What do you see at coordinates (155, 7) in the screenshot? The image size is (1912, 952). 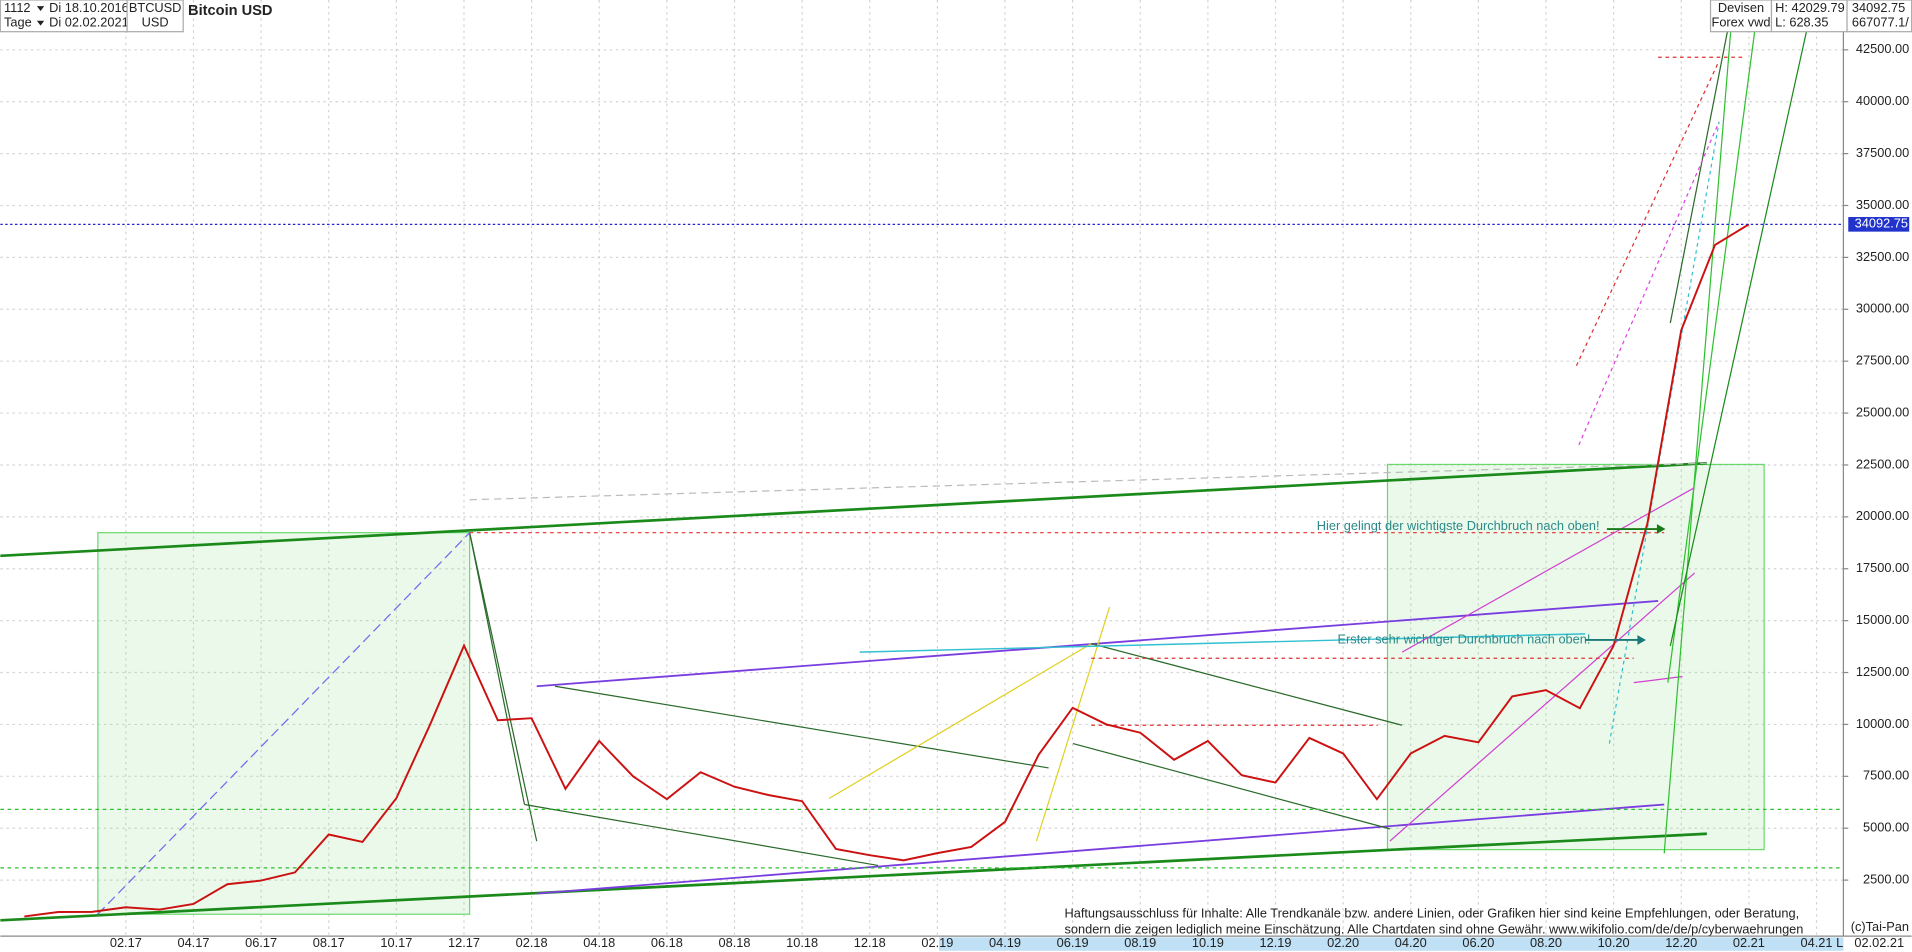 I see `header-symbol: BTCUSD` at bounding box center [155, 7].